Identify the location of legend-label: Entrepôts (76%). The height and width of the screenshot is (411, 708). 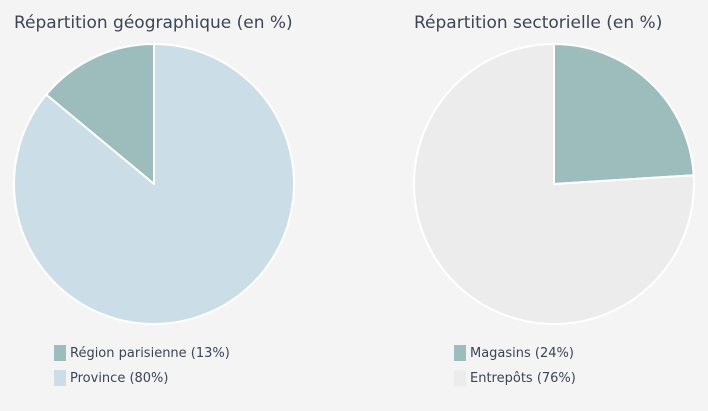
(523, 378).